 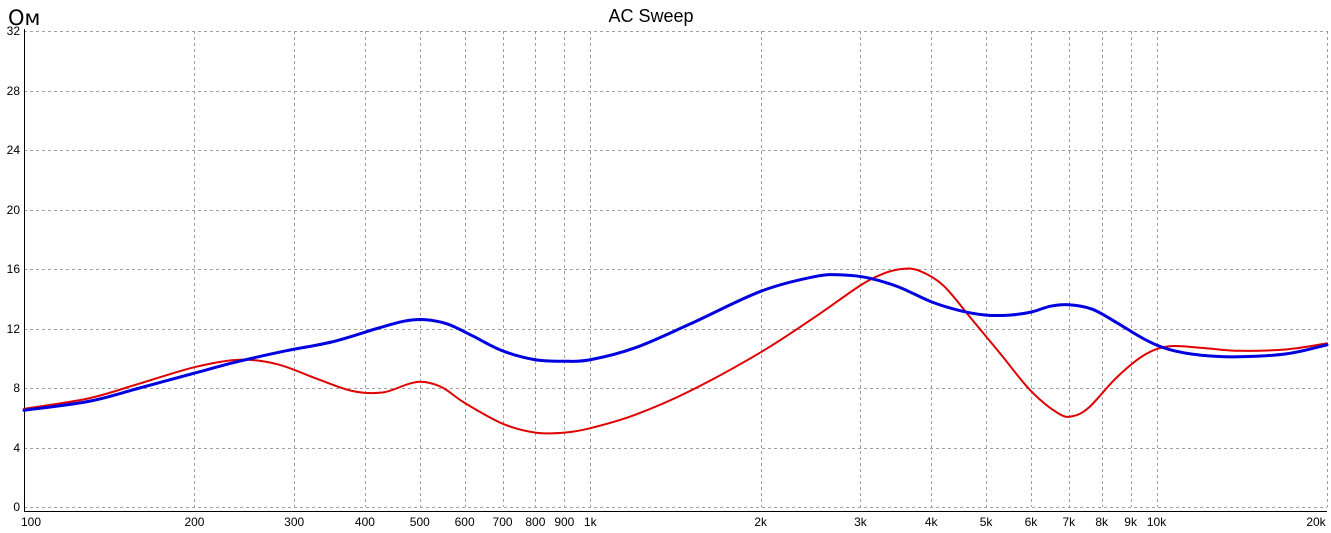 What do you see at coordinates (591, 522) in the screenshot?
I see `x-tick-label: 1k` at bounding box center [591, 522].